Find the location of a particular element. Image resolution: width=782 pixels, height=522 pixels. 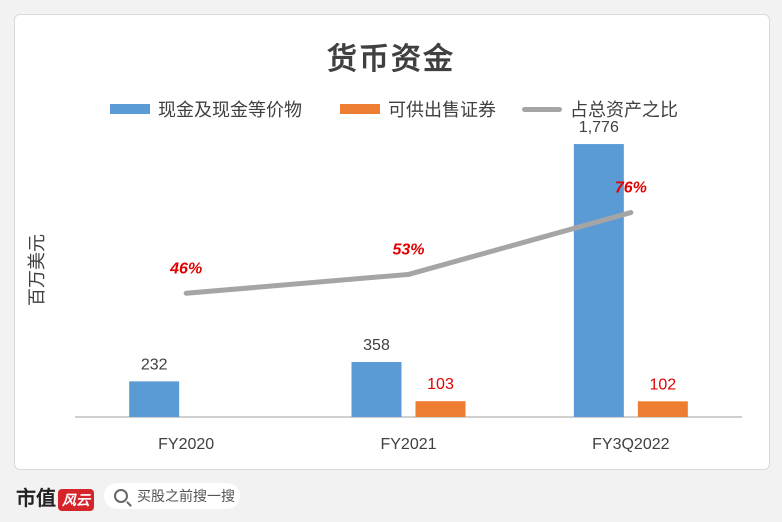

legend-label-securities: 可供出售证券 is located at coordinates (442, 110).